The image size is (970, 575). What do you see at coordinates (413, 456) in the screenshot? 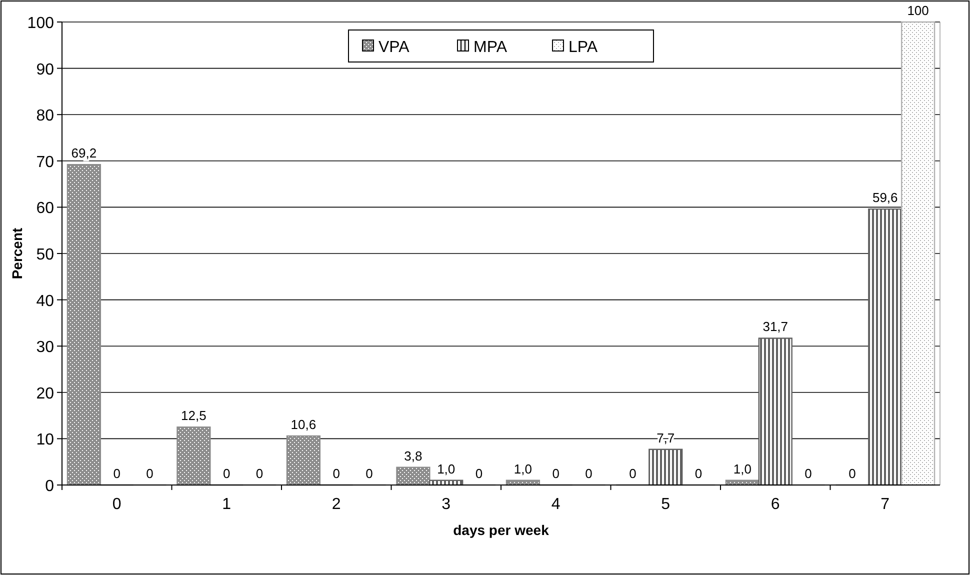
I see `data-label: 3,8` at bounding box center [413, 456].